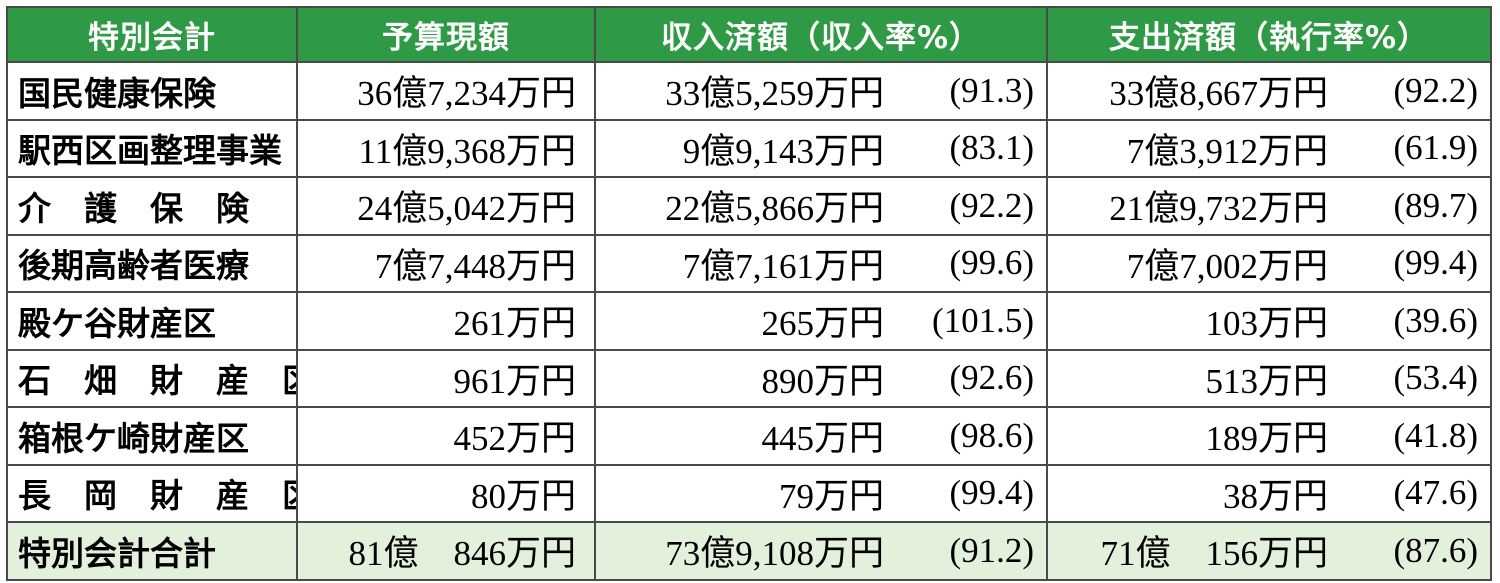 Image resolution: width=1500 pixels, height=583 pixels. I want to click on income-rate: (98.6), so click(991, 435).